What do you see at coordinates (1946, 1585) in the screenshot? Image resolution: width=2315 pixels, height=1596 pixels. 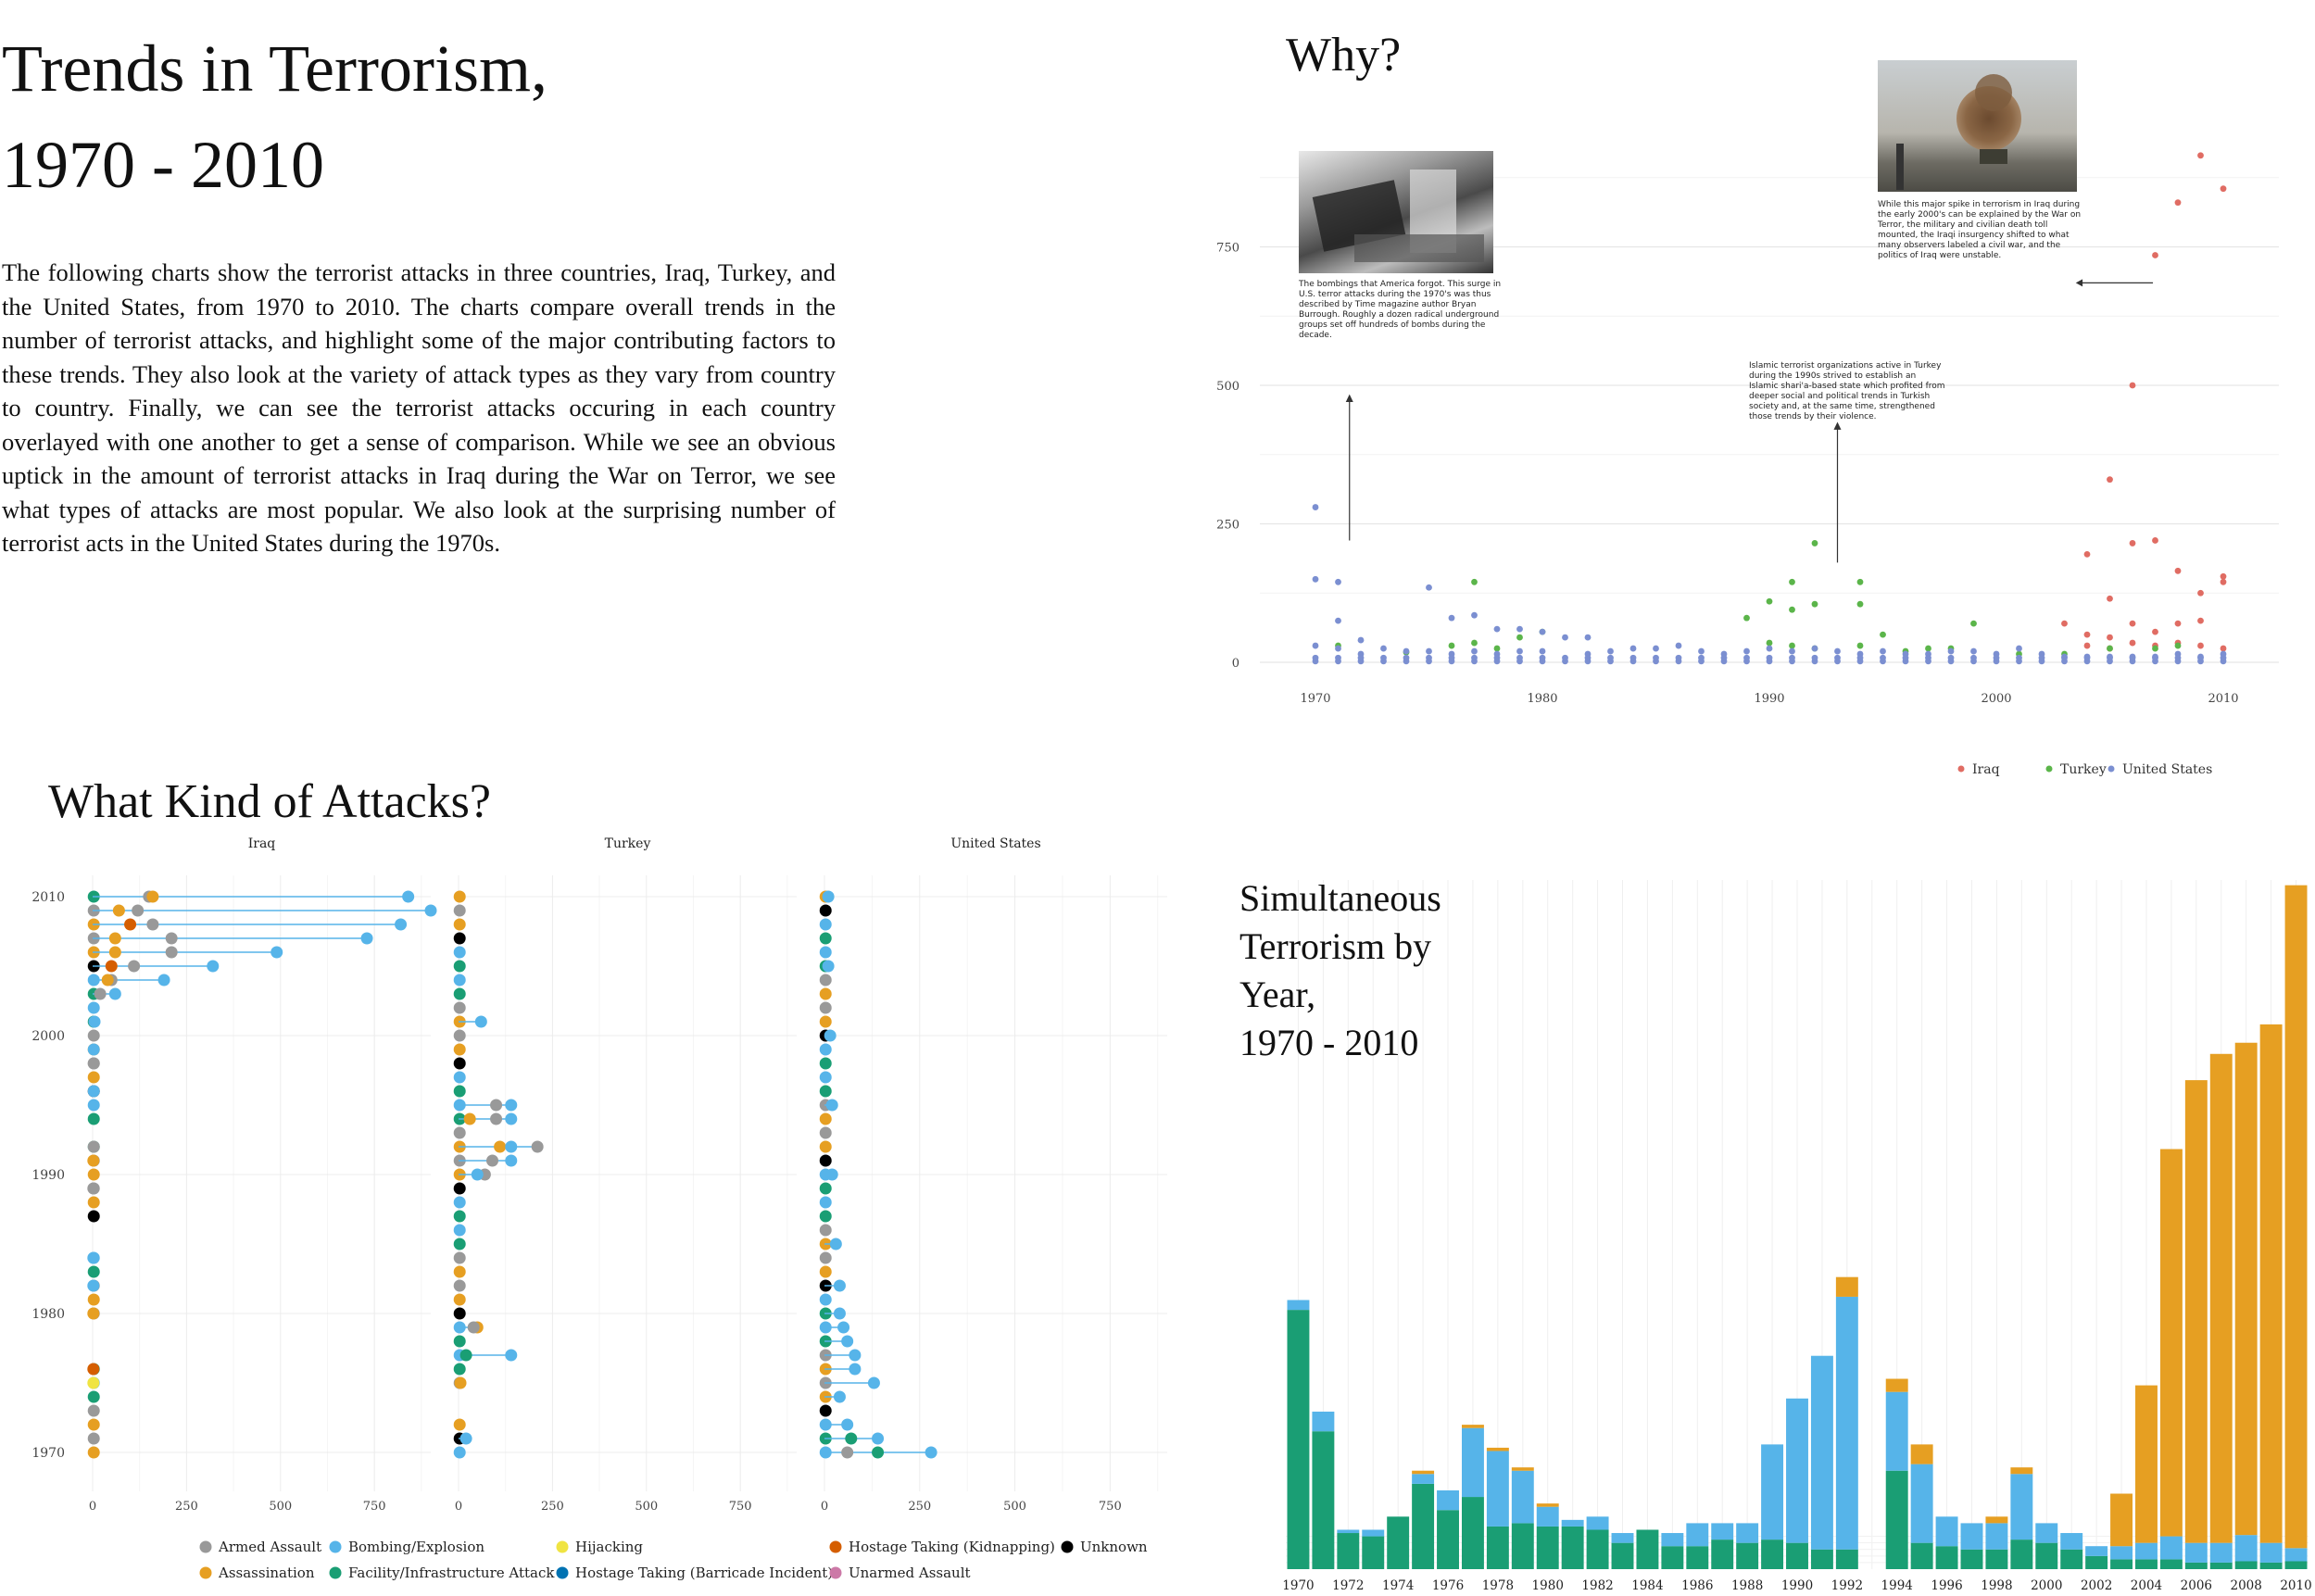 I see `x-tick-label: 1996` at bounding box center [1946, 1585].